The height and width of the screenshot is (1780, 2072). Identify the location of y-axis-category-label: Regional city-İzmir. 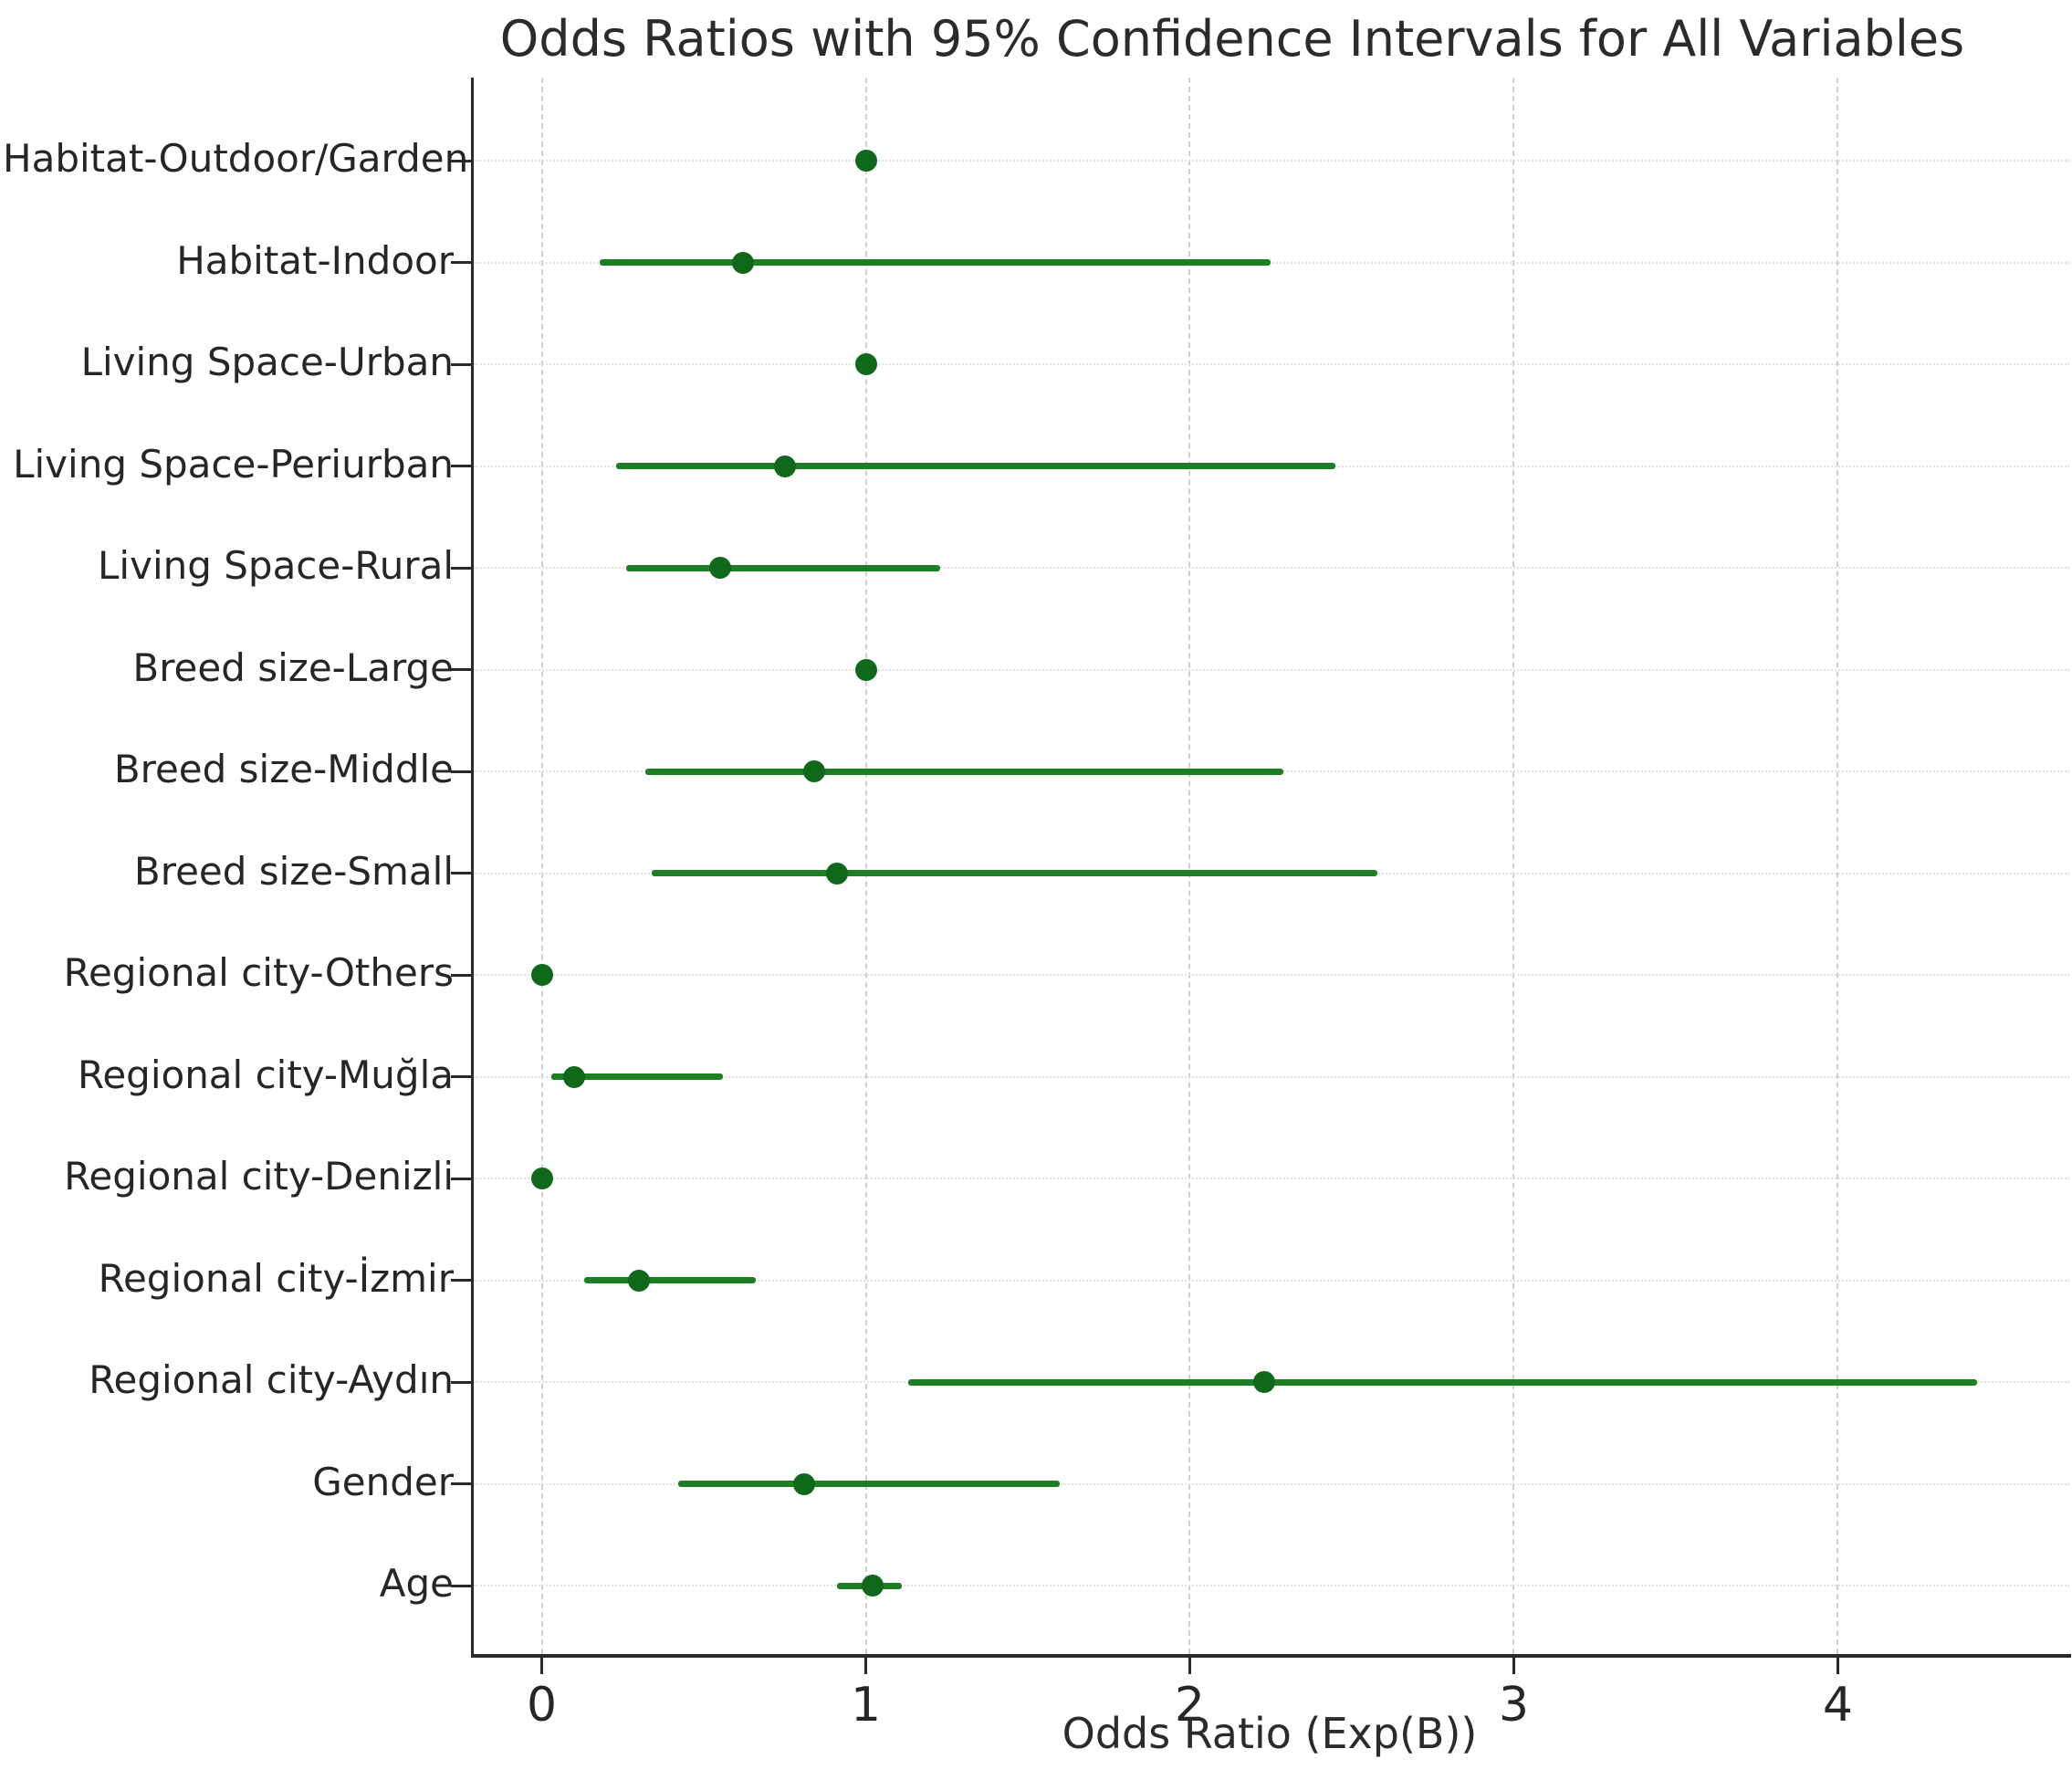
(276, 1278).